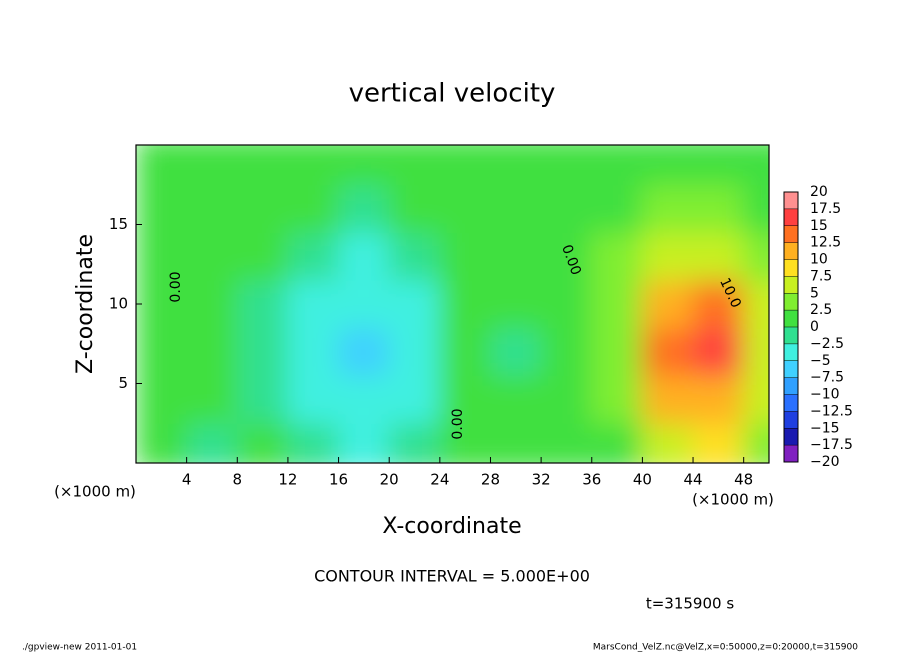  What do you see at coordinates (825, 428) in the screenshot?
I see `colorbar-label: −15` at bounding box center [825, 428].